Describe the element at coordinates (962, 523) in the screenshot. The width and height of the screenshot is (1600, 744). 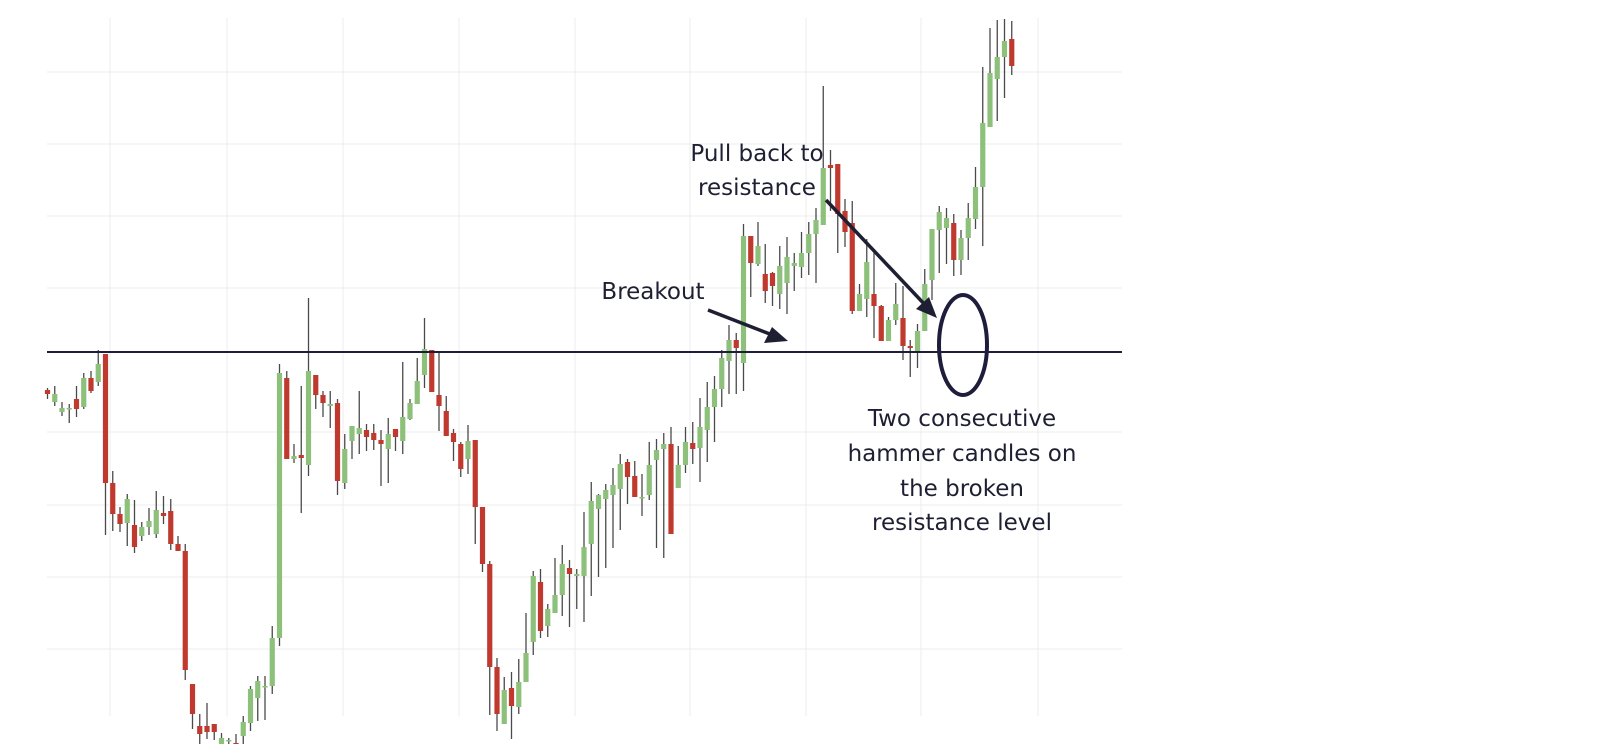
I see `hammer-label-line4: resistance level` at that location.